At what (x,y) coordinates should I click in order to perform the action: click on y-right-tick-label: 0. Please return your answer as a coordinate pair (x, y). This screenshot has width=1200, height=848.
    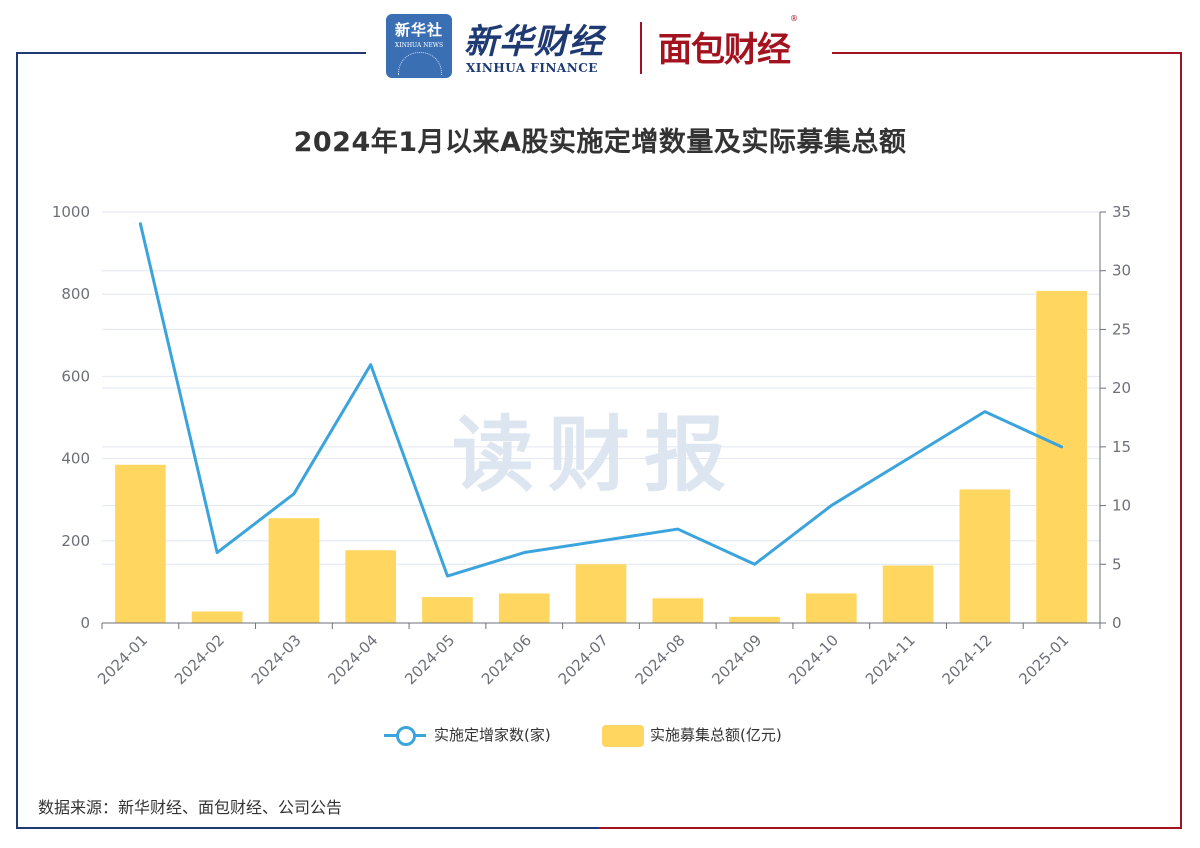
    Looking at the image, I should click on (1117, 623).